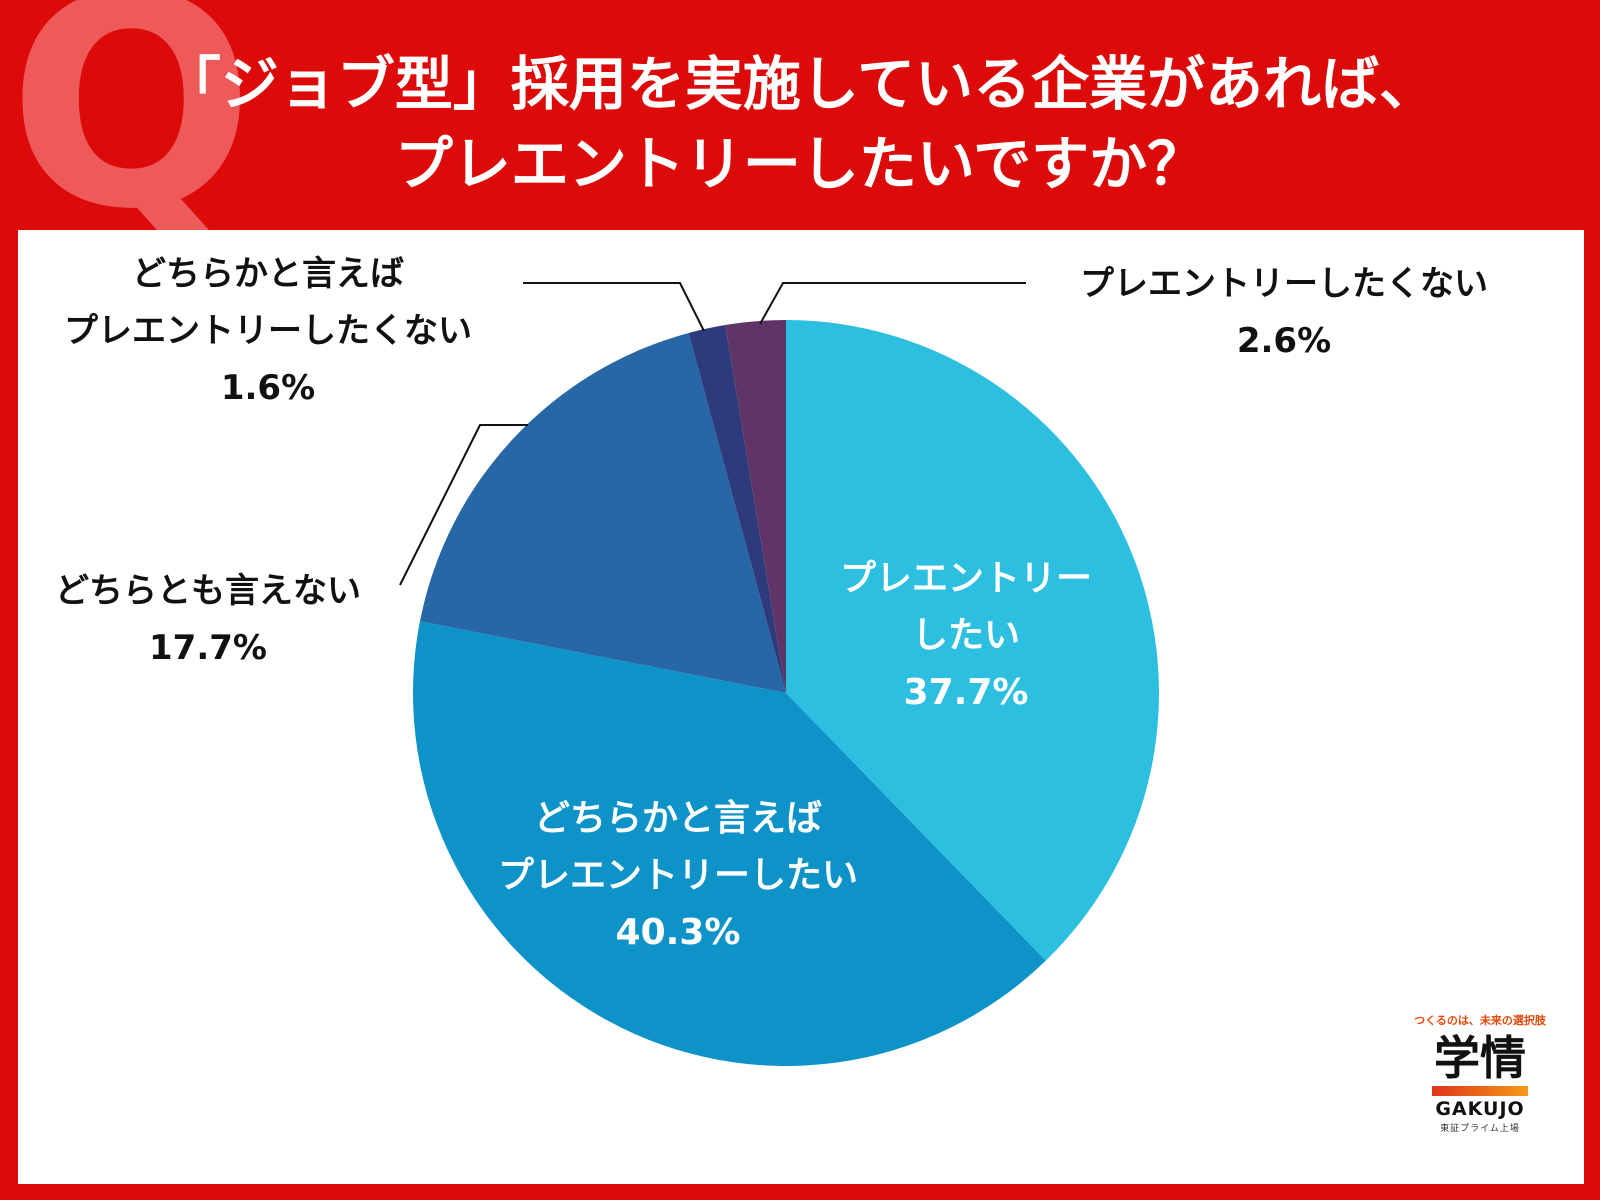 The width and height of the screenshot is (1600, 1200). I want to click on slice-value-label-1: 37.7%, so click(966, 692).